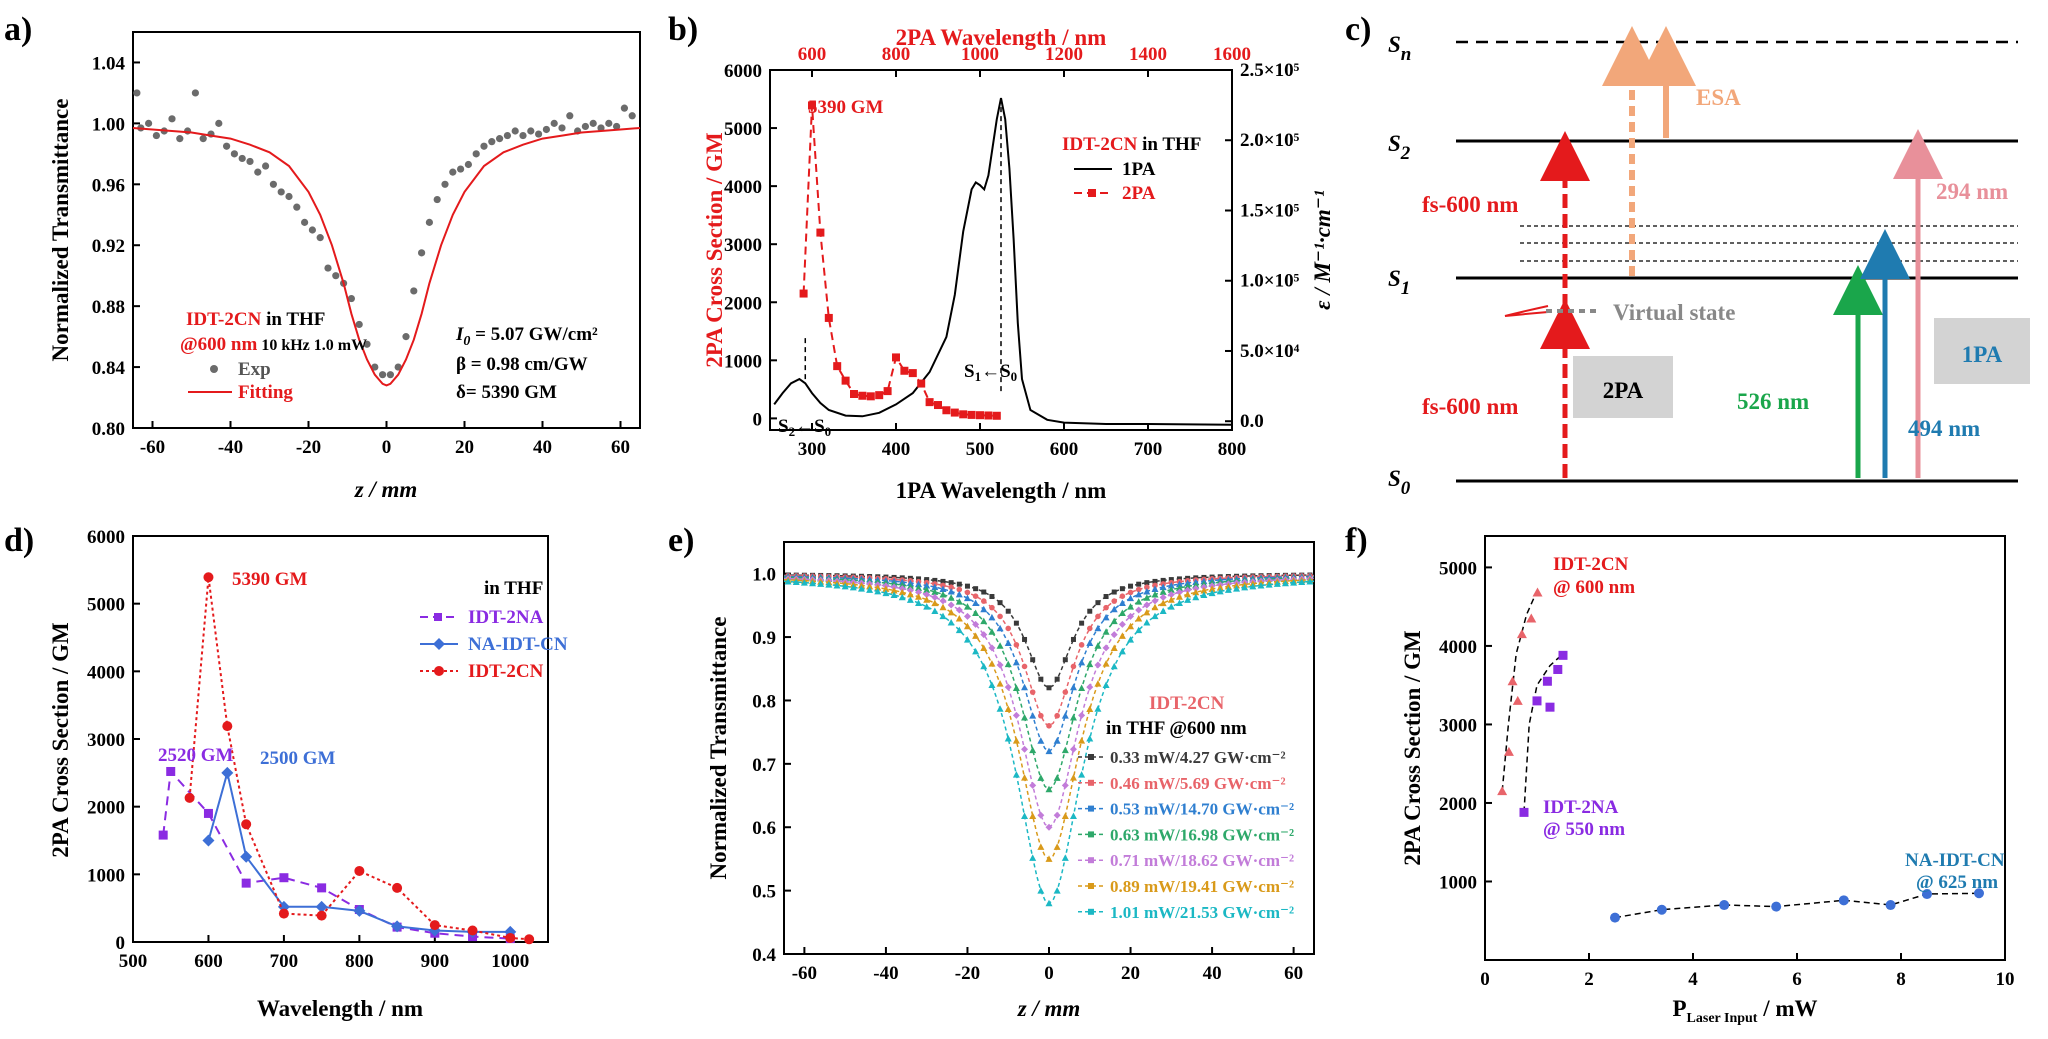 This screenshot has height=1039, width=2048. What do you see at coordinates (1550, 707) in the screenshot?
I see `panel-f-idt2na-point` at bounding box center [1550, 707].